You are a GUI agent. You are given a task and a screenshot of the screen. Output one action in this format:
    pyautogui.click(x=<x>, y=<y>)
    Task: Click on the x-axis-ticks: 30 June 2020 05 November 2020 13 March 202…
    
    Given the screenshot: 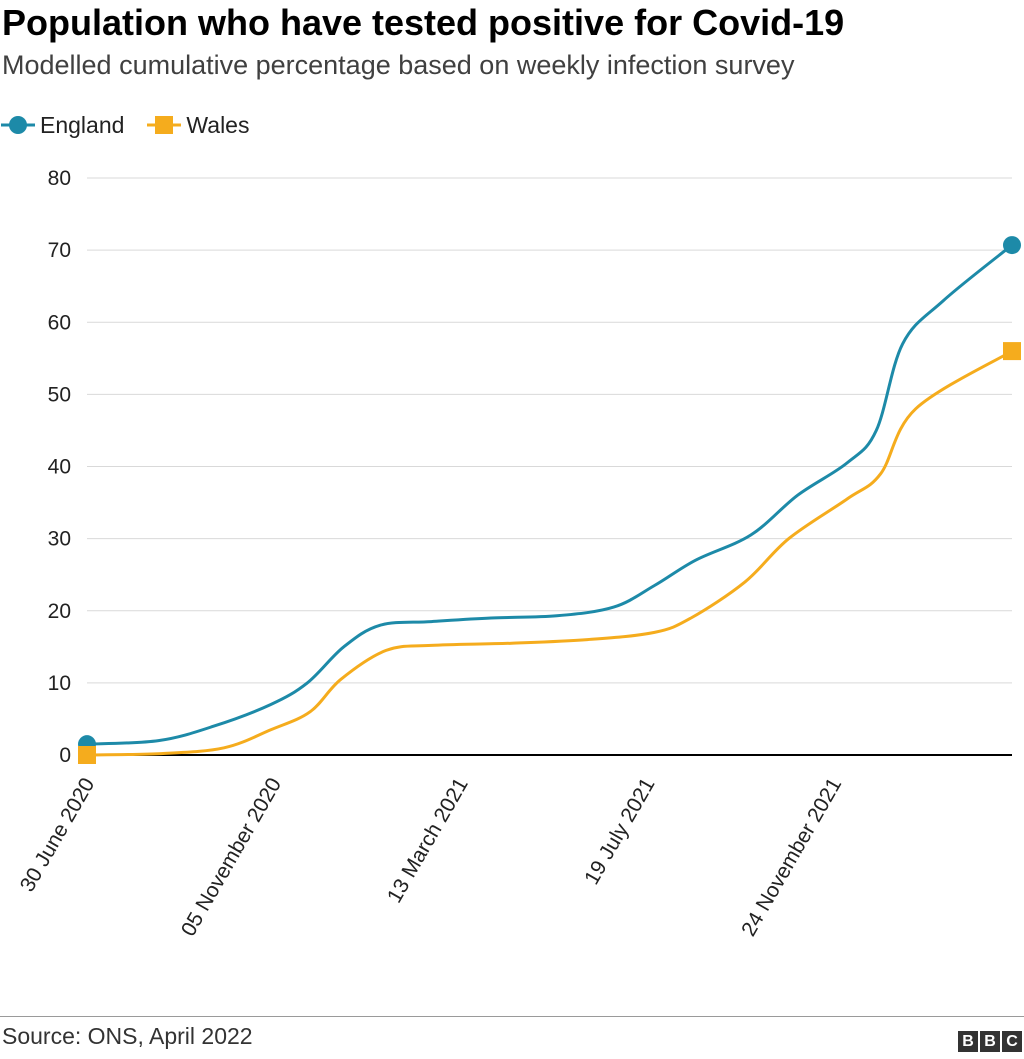 What is the action you would take?
    pyautogui.click(x=431, y=857)
    